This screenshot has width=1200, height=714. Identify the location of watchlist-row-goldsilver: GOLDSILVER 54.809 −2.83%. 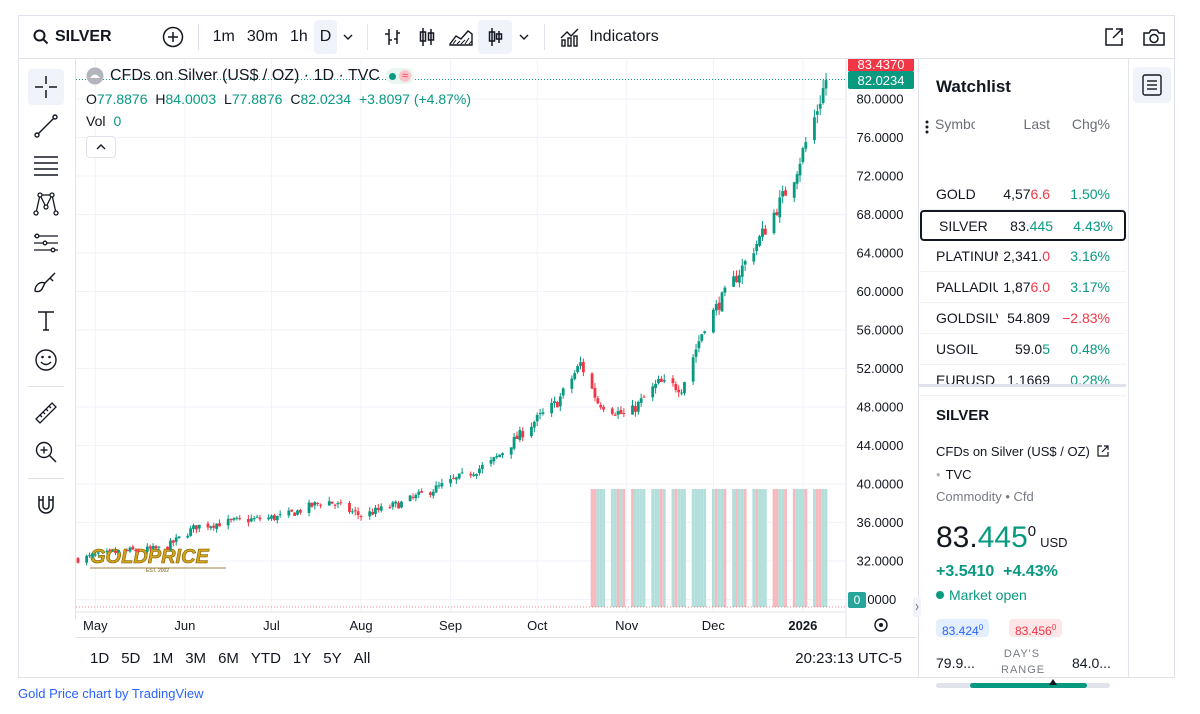
(1022, 318).